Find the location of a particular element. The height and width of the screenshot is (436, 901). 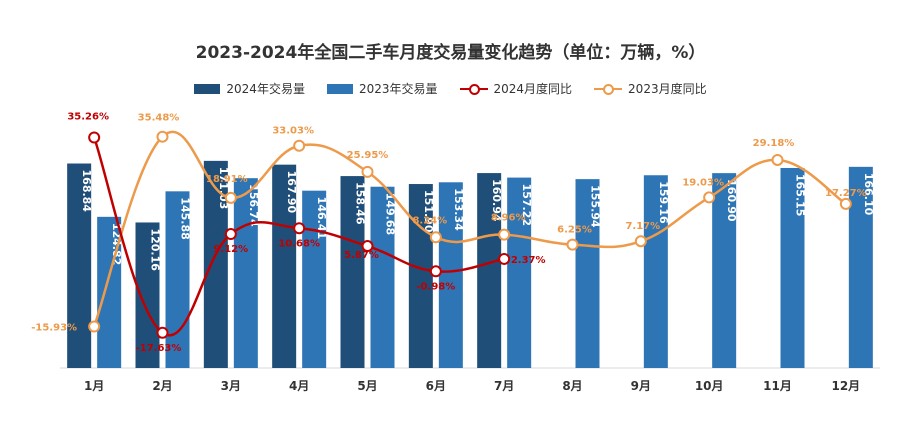

point-label-2023-yoy-7: 8.96% is located at coordinates (508, 218).